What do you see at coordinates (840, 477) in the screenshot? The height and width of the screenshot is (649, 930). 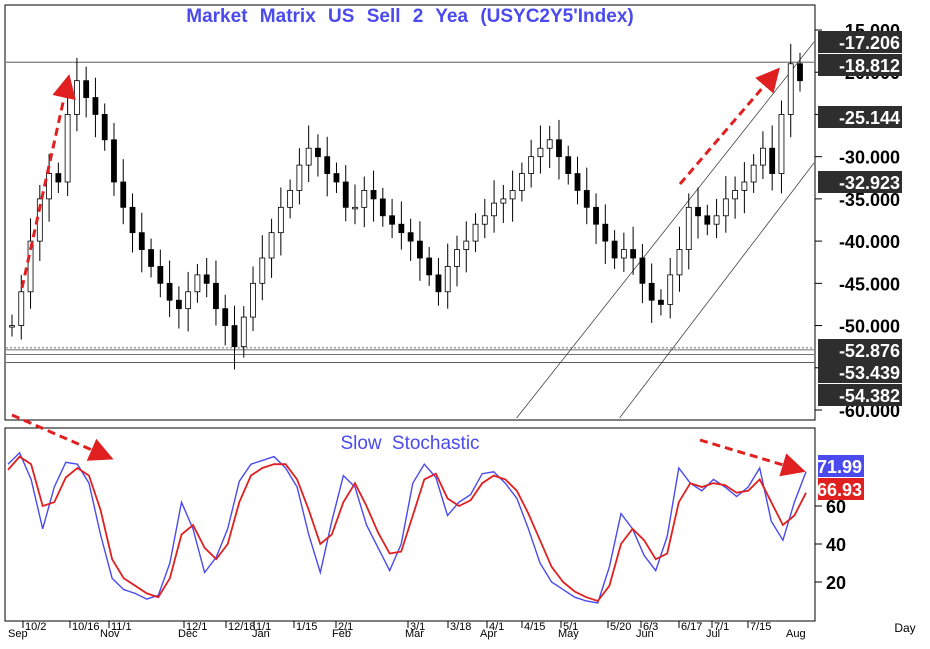 I see `stochastic-value-labels: 71.99 66.93` at bounding box center [840, 477].